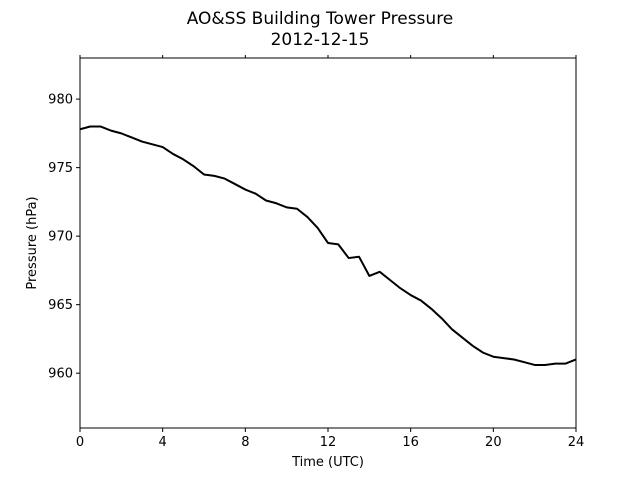 The width and height of the screenshot is (640, 480). I want to click on x-tick-label-0: 0, so click(80, 442).